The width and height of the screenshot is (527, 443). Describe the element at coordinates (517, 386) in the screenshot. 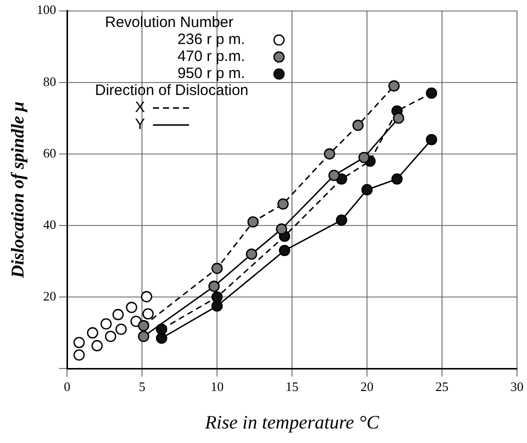

I see `x-tick-label: 30` at that location.